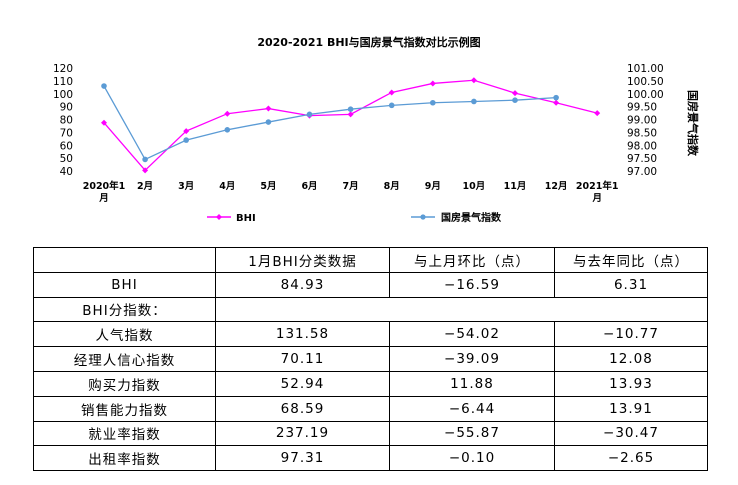 This screenshot has height=485, width=738. I want to click on table-row: 出租率指数 97.31 −0.10 −2.65, so click(370, 458).